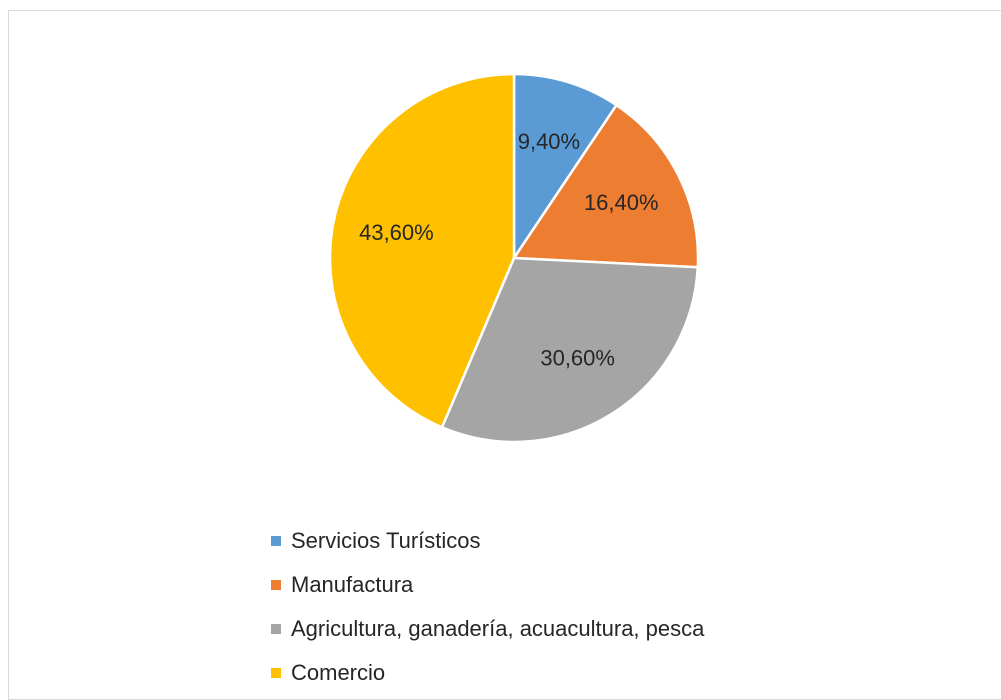  What do you see at coordinates (621, 202) in the screenshot?
I see `data-label-manufactura: 16,40%` at bounding box center [621, 202].